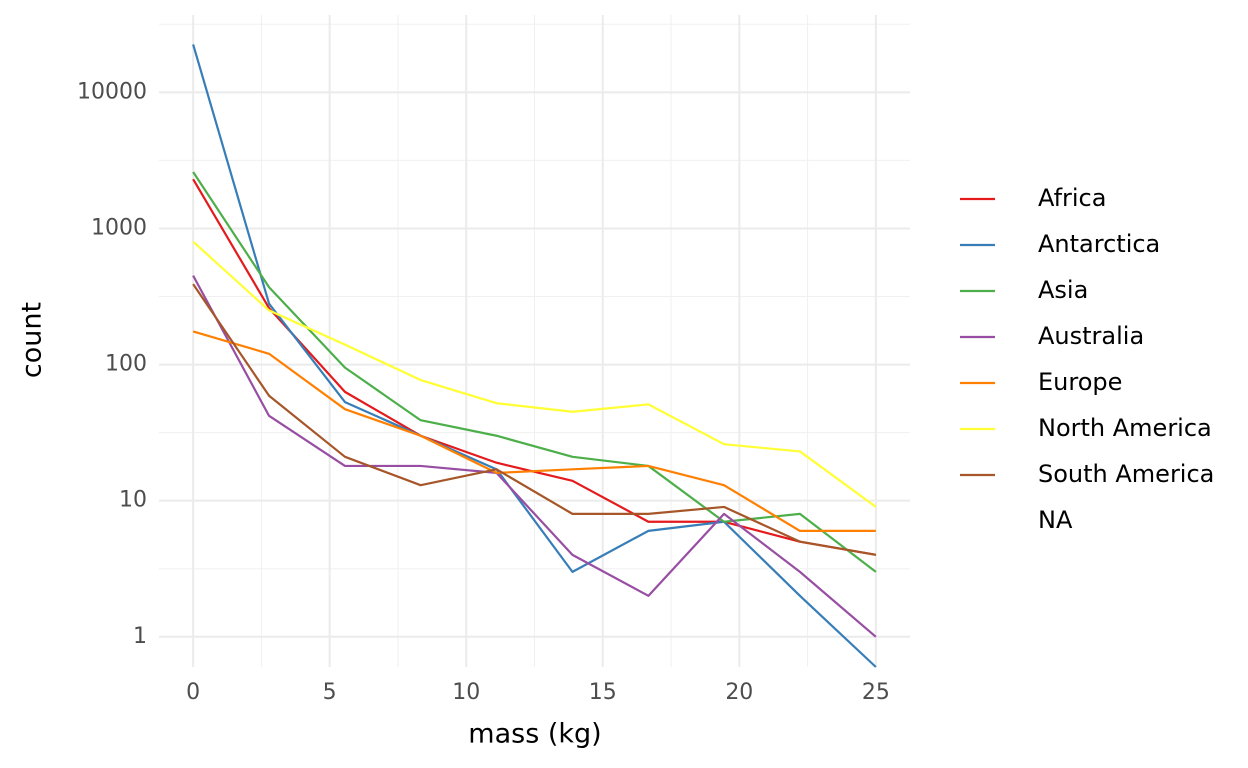 The width and height of the screenshot is (1248, 768). What do you see at coordinates (119, 227) in the screenshot?
I see `y-tick-label: 1000` at bounding box center [119, 227].